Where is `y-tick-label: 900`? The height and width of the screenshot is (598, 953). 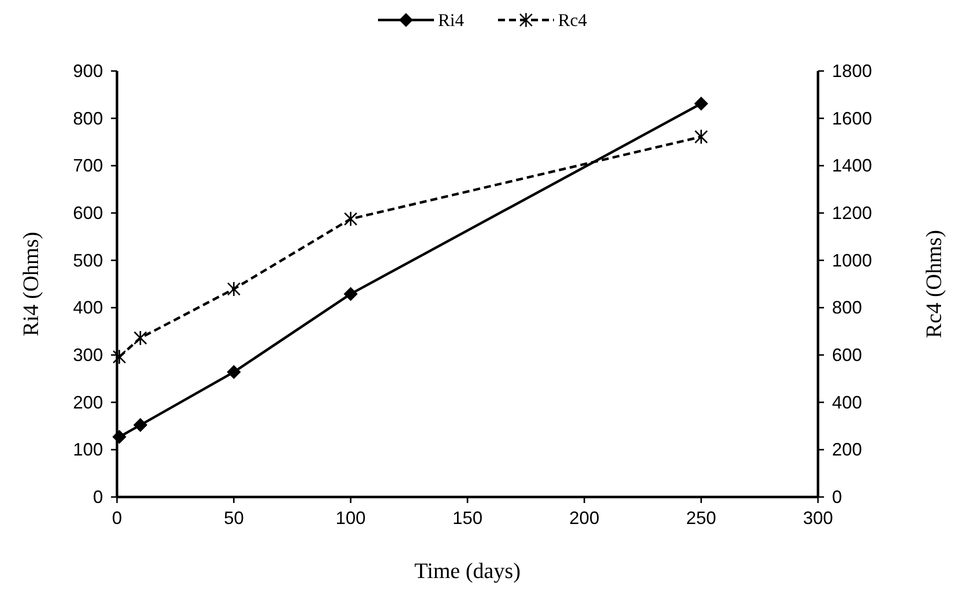
y-tick-label: 900 is located at coordinates (87, 71).